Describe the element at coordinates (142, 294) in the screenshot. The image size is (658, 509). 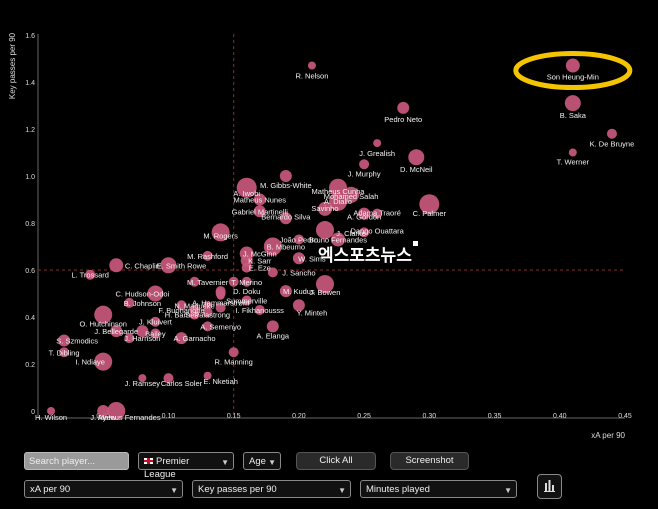
I see `point-label: C. Hudson-Odoi` at that location.